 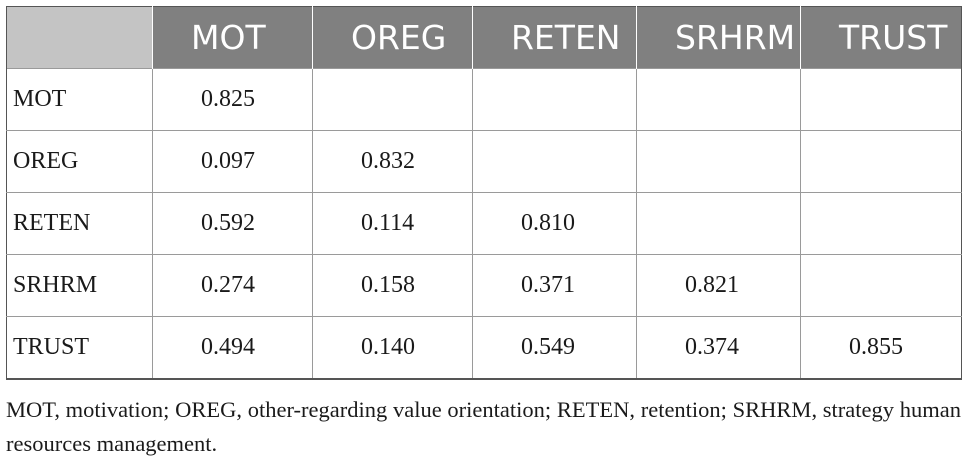 I want to click on table-cell: 0.274, so click(x=232, y=285).